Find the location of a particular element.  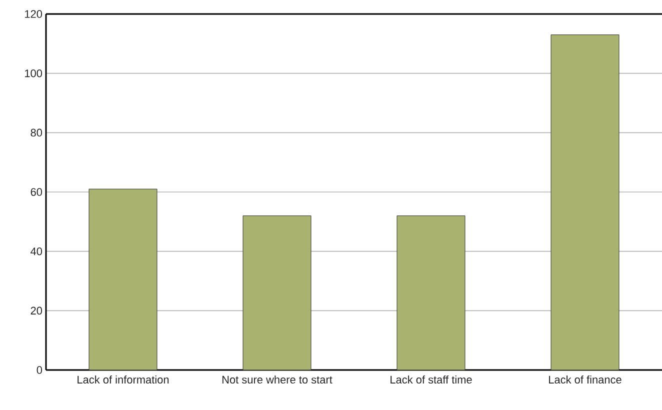

y-tick-label: 80 is located at coordinates (36, 132).